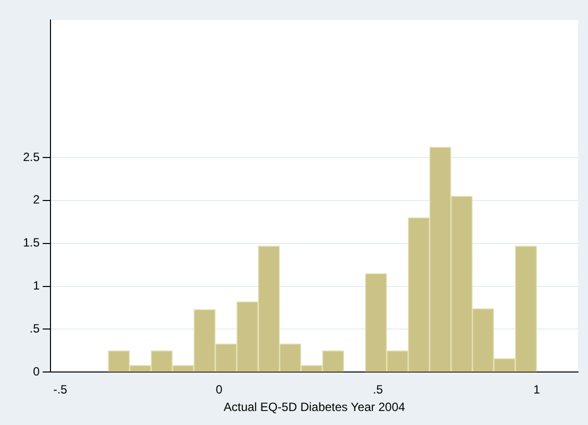 The image size is (588, 425). Describe the element at coordinates (35, 329) in the screenshot. I see `y-tick-label: .5` at that location.